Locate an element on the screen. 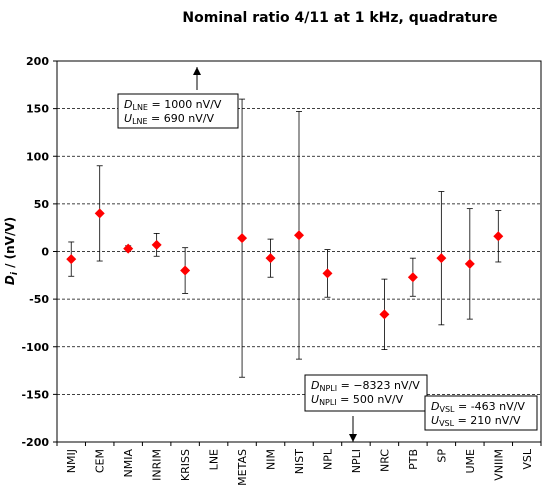 Image resolution: width=555 pixels, height=495 pixels. point-vniim is located at coordinates (498, 236).